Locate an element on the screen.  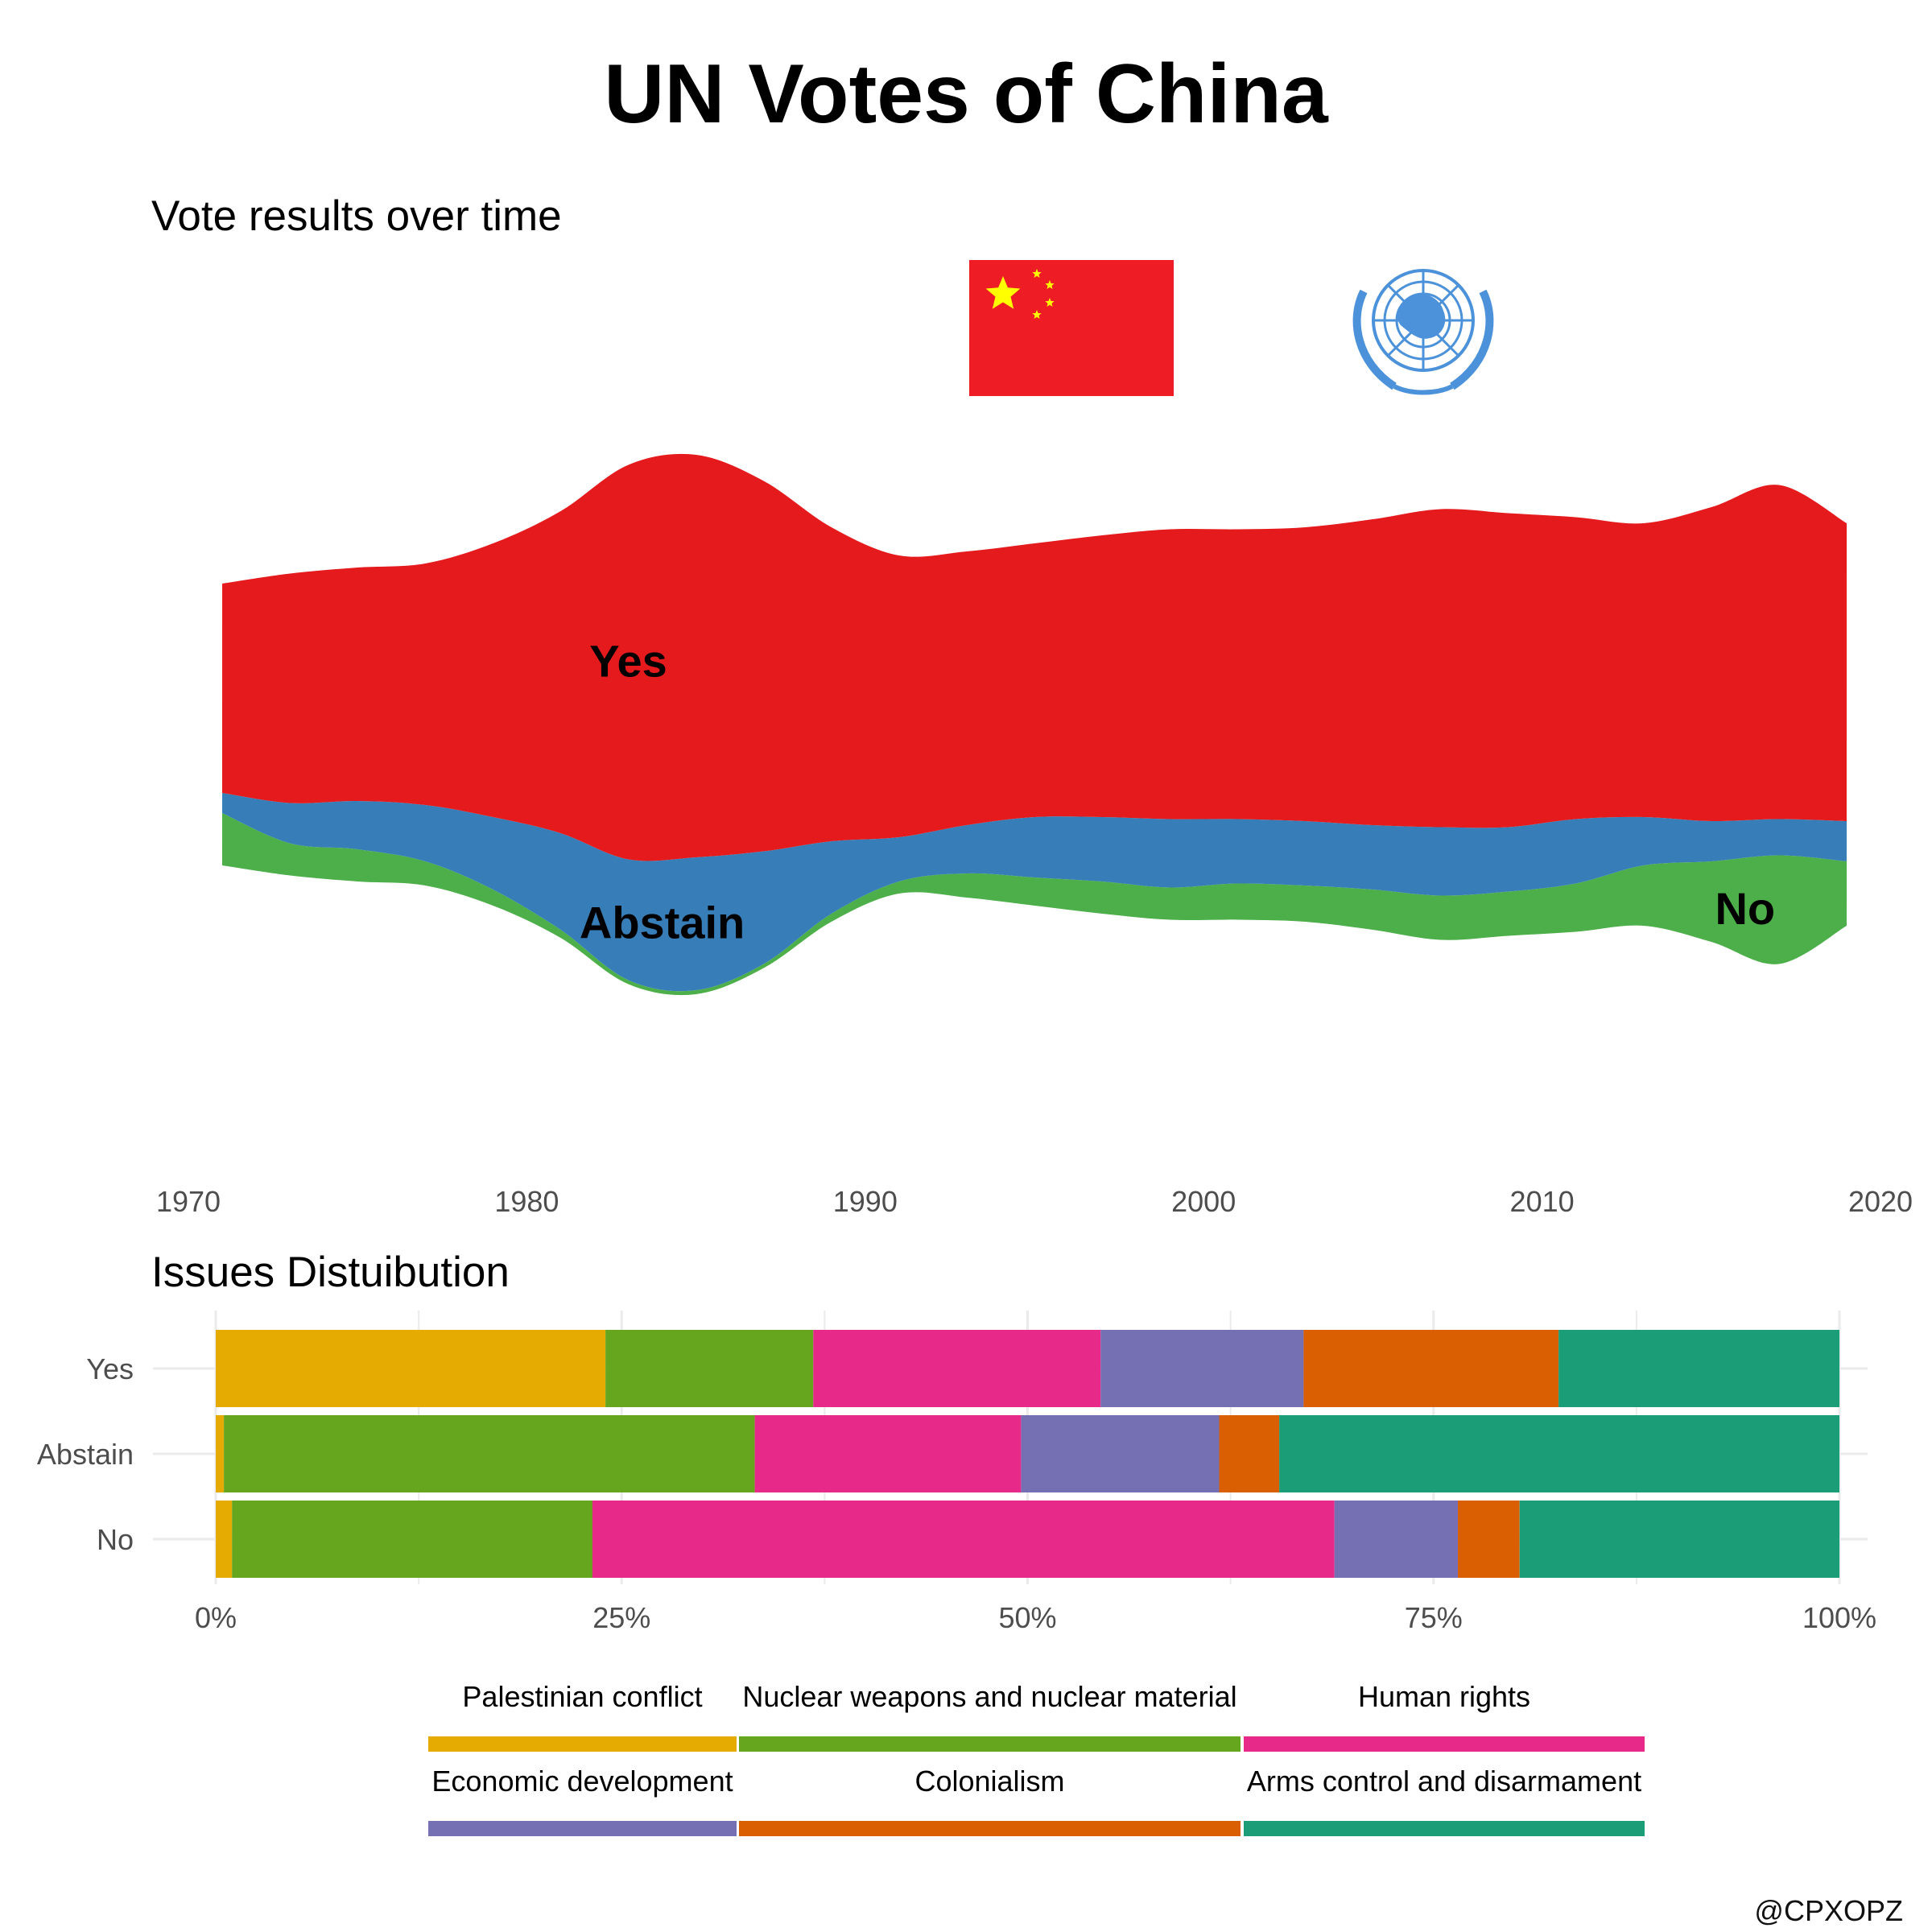
legend-label: Nuclear weapons and nuclear material is located at coordinates (989, 1696).